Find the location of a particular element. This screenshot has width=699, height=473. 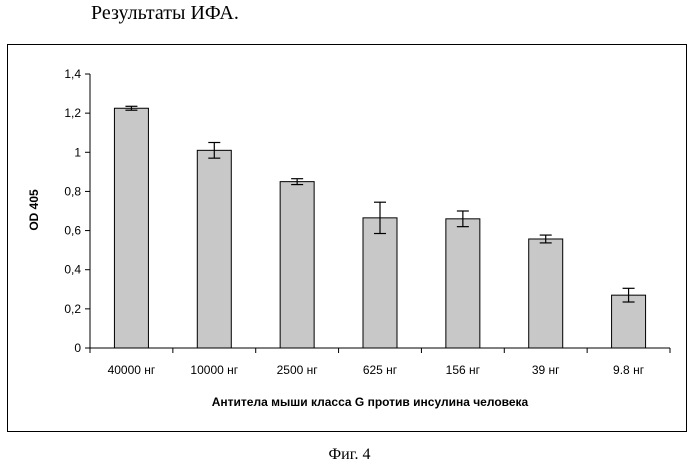

y-axis-label: OD 405 is located at coordinates (34, 210).